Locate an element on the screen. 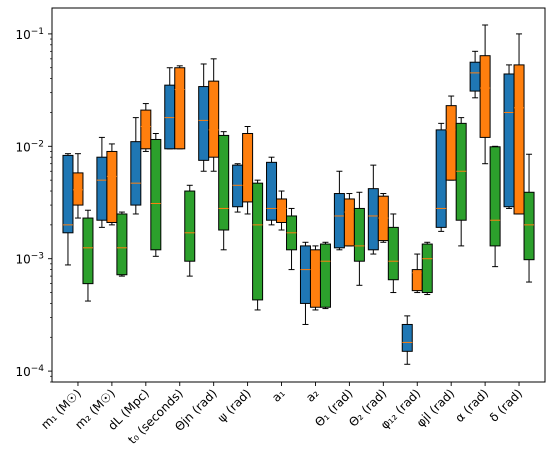 This screenshot has height=470, width=560. x-tick-label: ψ (rad) is located at coordinates (234, 405).